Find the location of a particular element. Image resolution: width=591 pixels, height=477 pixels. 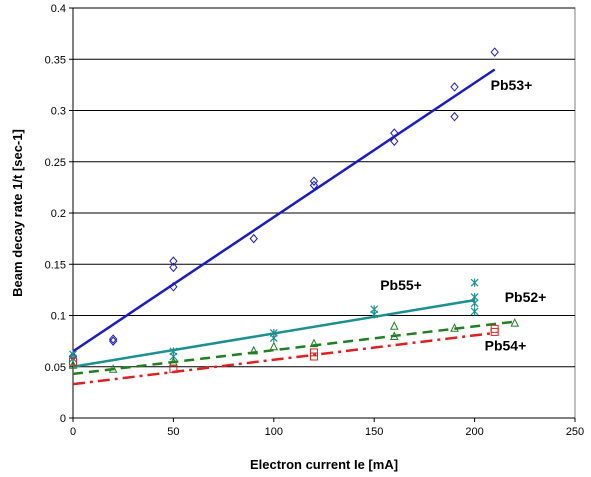

series-label-pb54plus: Pb54+ is located at coordinates (506, 345).